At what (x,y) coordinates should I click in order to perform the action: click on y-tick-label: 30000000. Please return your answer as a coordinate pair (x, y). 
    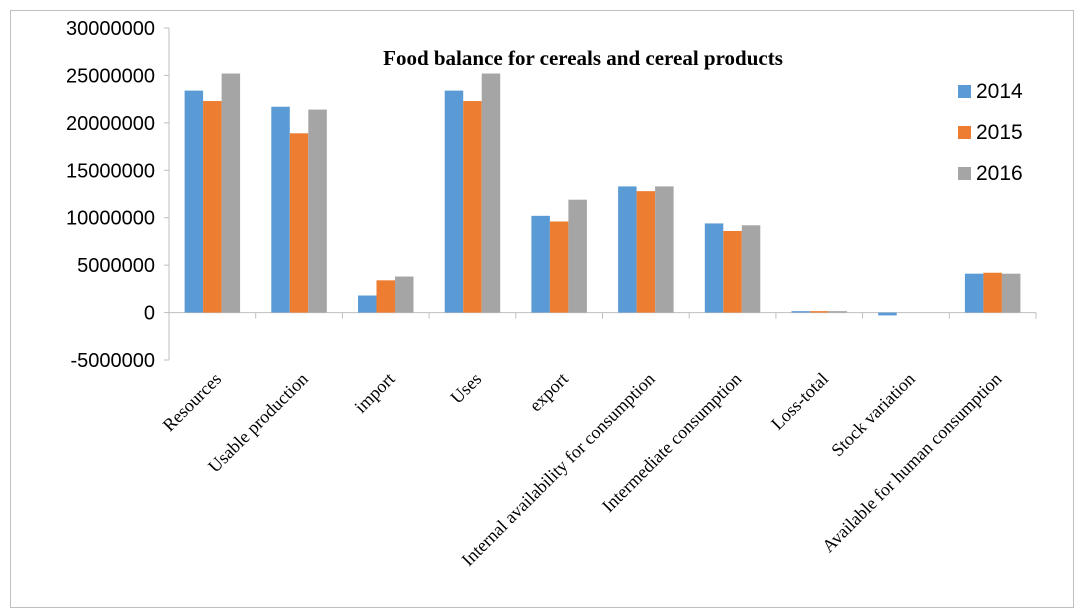
    Looking at the image, I should click on (110, 29).